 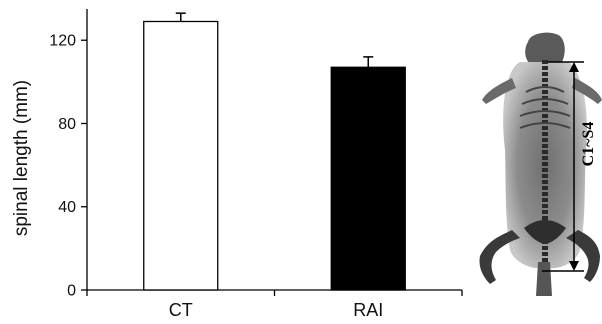 What do you see at coordinates (181, 155) in the screenshot?
I see `bar-ct` at bounding box center [181, 155].